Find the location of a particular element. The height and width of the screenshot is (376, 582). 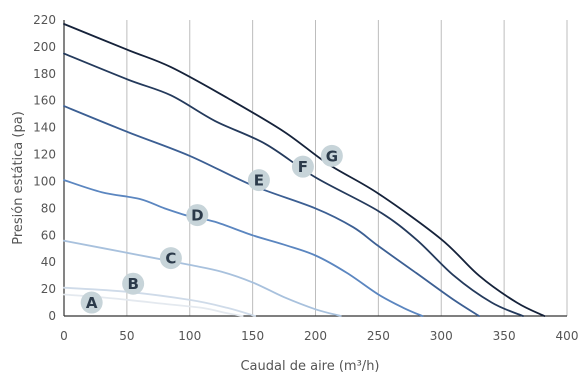

series-badge-label-d: D is located at coordinates (197, 216).